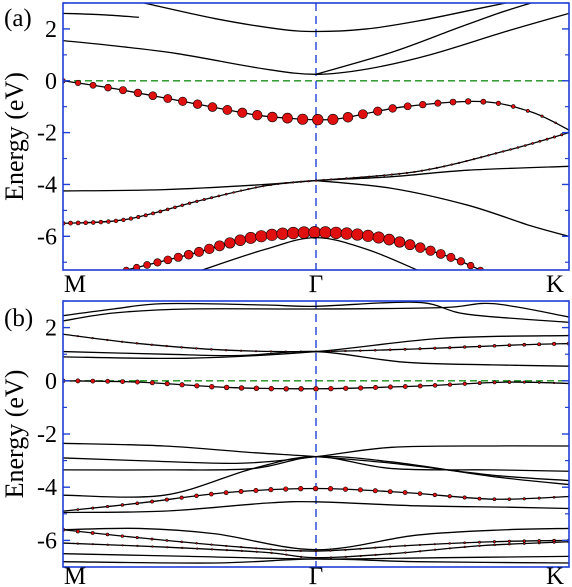 Image resolution: width=572 pixels, height=587 pixels. Describe the element at coordinates (51, 30) in the screenshot. I see `y-tick-label: 2` at that location.